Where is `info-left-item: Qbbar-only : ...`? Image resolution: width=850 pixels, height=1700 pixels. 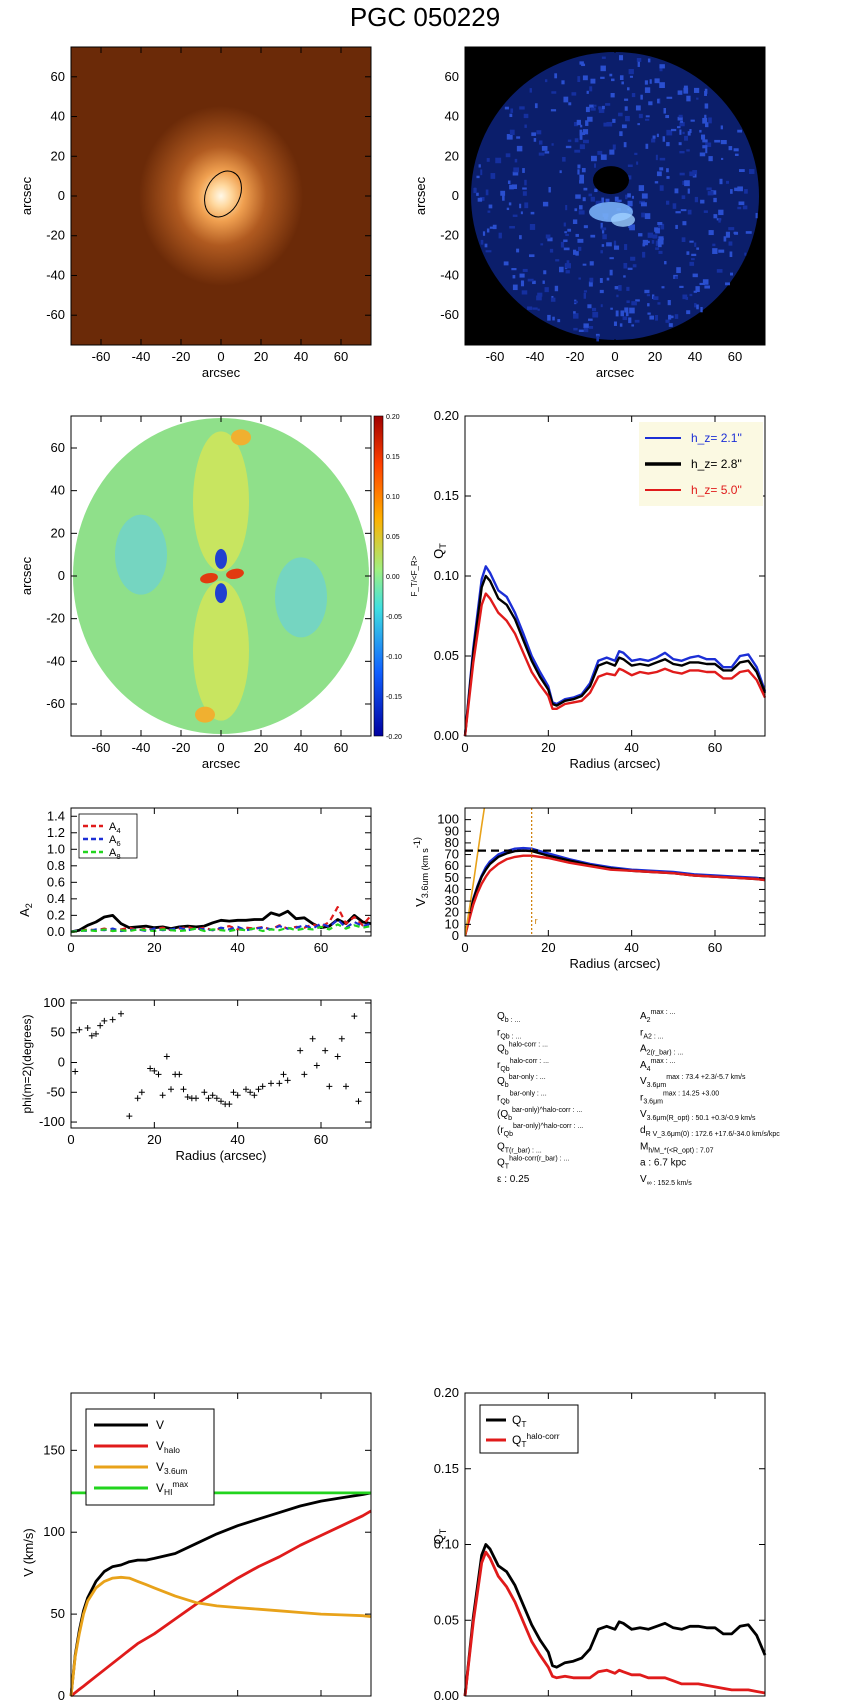 info-left-item: Qbbar-only : ... is located at coordinates (521, 1081).